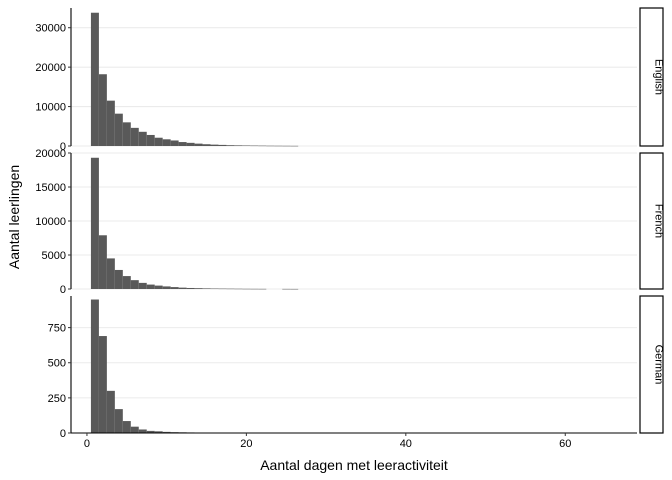  I want to click on y-tick-label: 250, so click(57, 399).